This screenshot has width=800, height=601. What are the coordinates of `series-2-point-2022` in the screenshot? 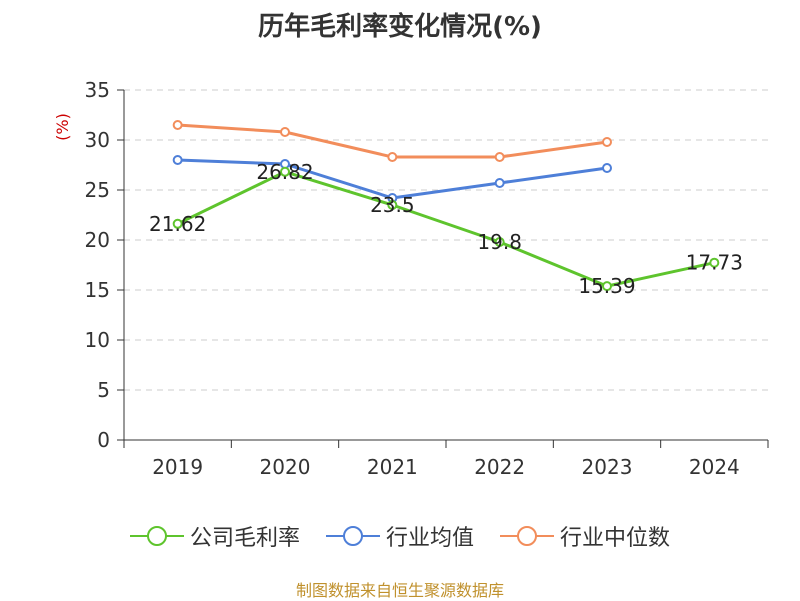 It's located at (499, 157).